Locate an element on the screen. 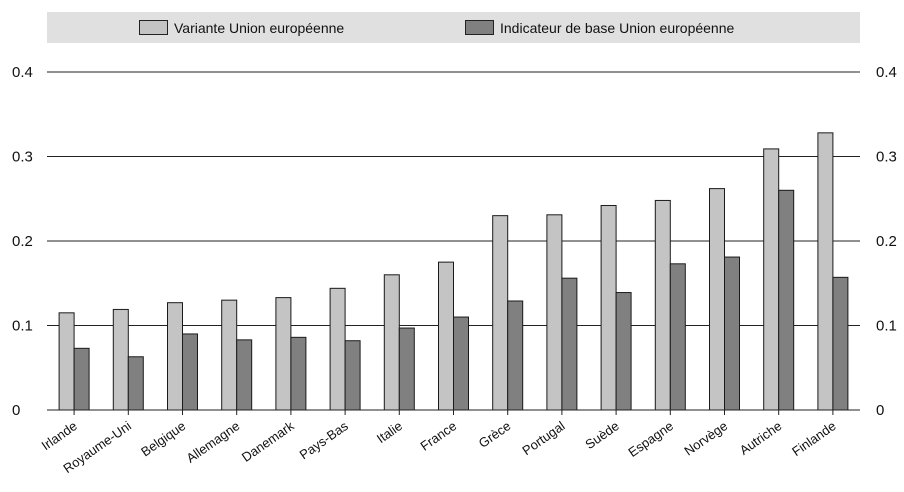 The height and width of the screenshot is (492, 904). legend-label-indicateur: Indicateur de base Union européenne is located at coordinates (617, 27).